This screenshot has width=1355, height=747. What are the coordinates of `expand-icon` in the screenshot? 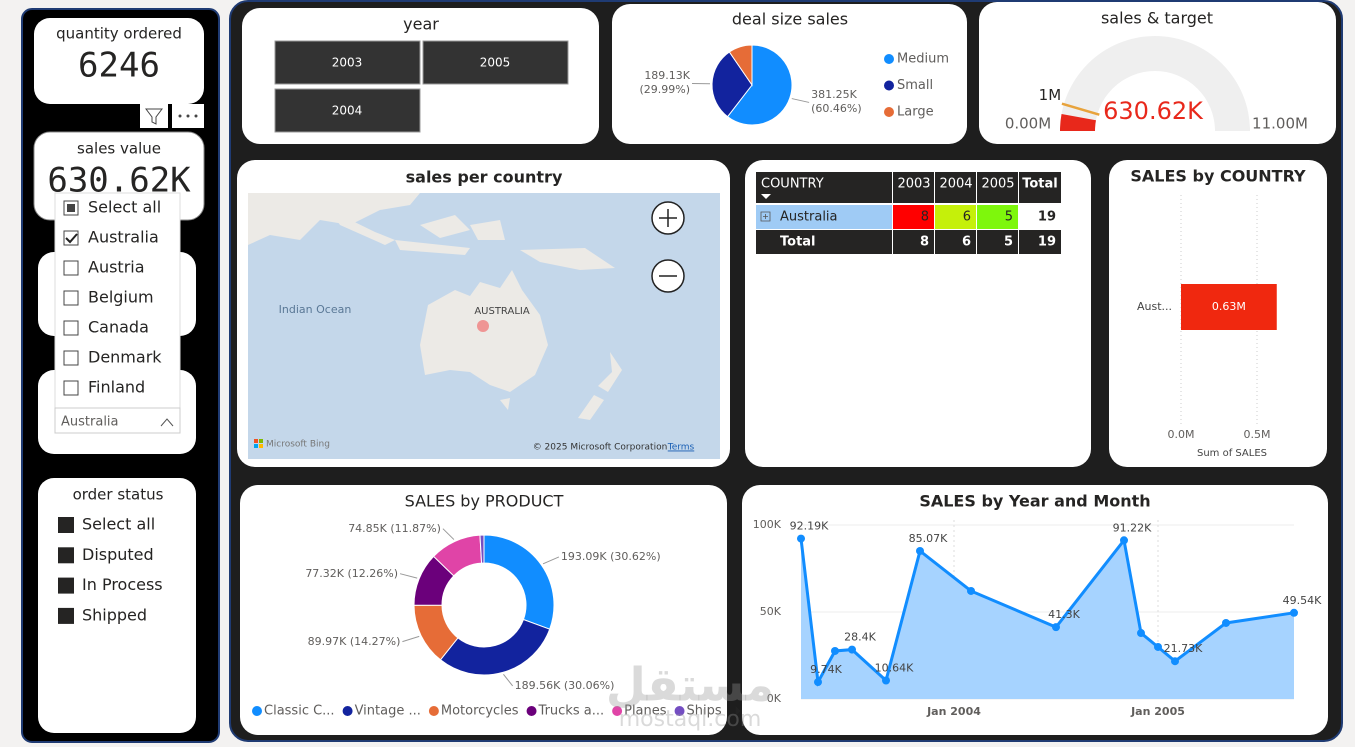 It's located at (765, 216).